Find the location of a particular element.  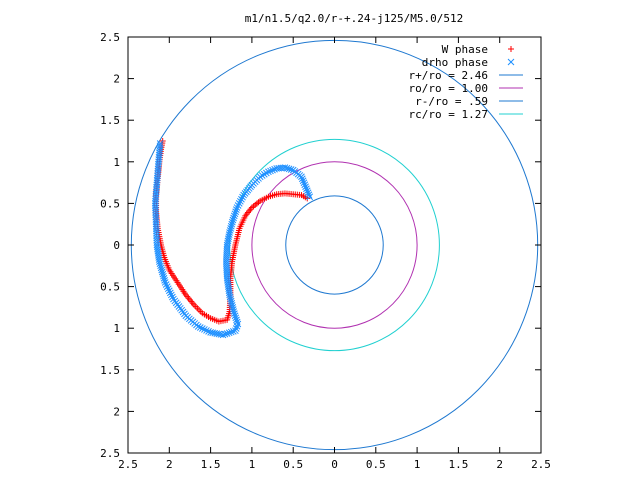

chart-title: m1/n1.5/q2.0/r-+.24-j125/M5.0/512 is located at coordinates (354, 18).